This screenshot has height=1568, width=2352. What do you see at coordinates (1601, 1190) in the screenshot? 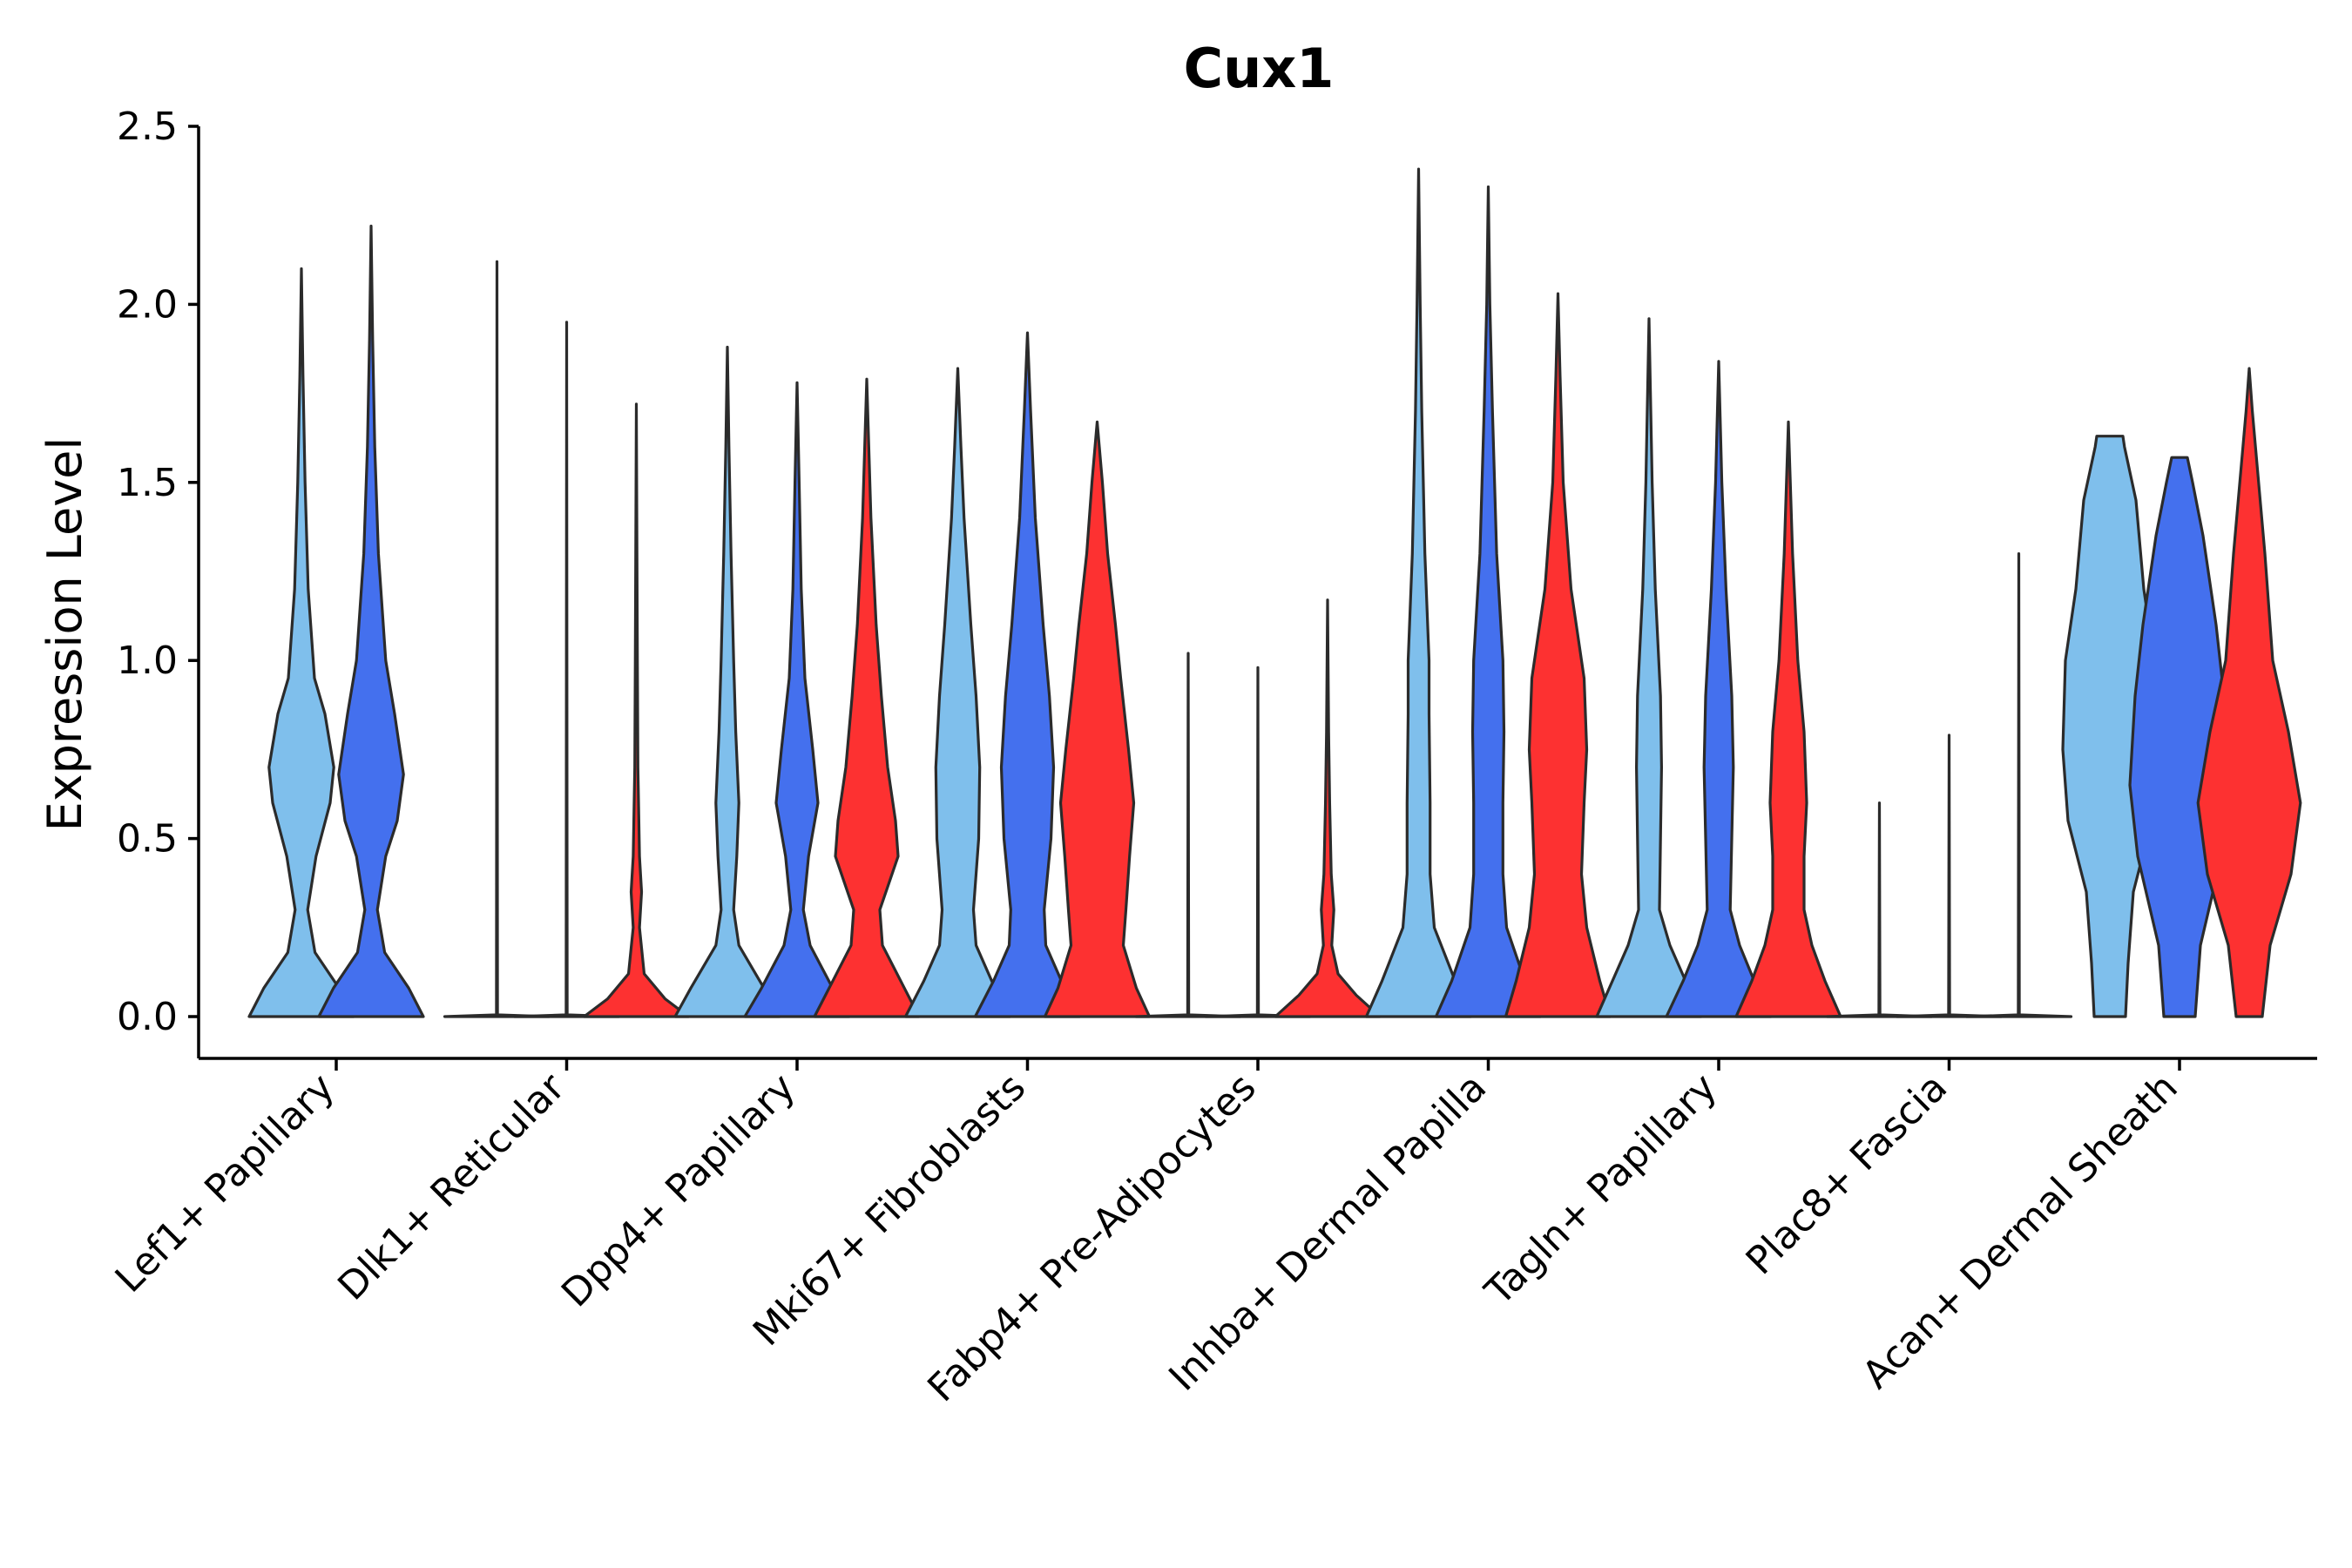
I see `x-tick-label: Tagln+ Papillary` at bounding box center [1601, 1190].